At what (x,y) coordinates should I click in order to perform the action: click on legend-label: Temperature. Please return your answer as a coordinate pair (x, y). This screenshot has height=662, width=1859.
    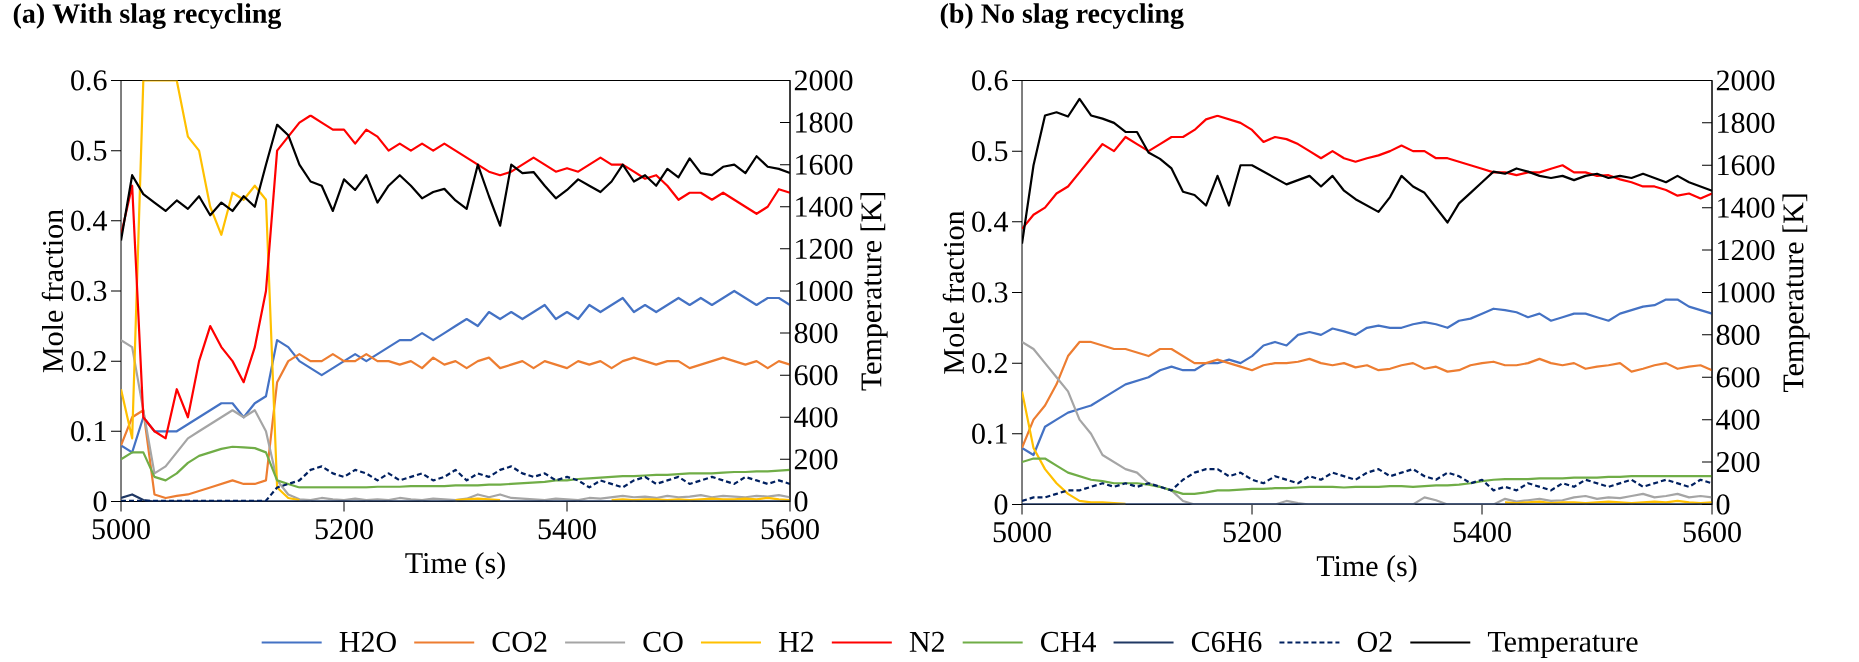
    Looking at the image, I should click on (1562, 644).